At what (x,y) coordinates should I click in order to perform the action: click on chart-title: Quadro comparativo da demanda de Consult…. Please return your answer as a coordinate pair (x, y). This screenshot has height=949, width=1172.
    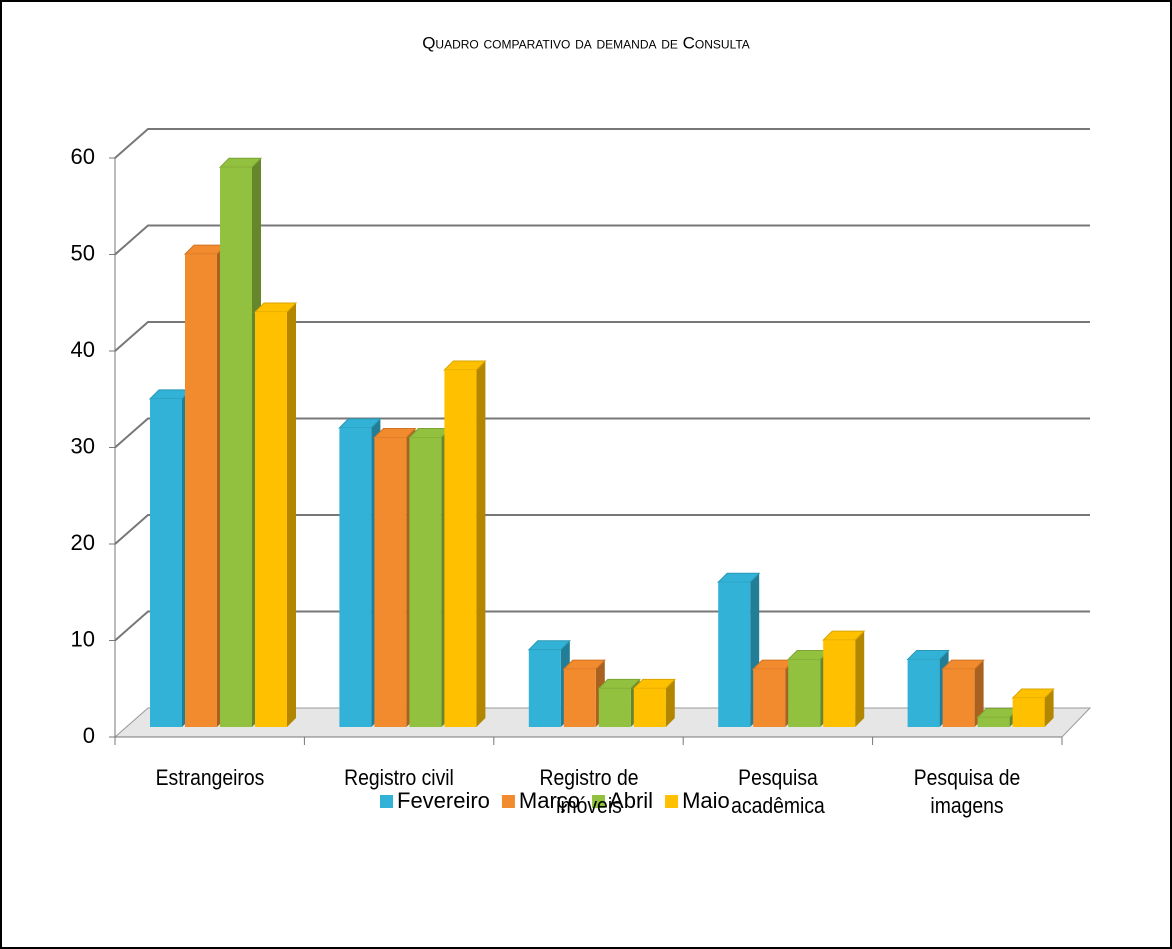
    Looking at the image, I should click on (586, 42).